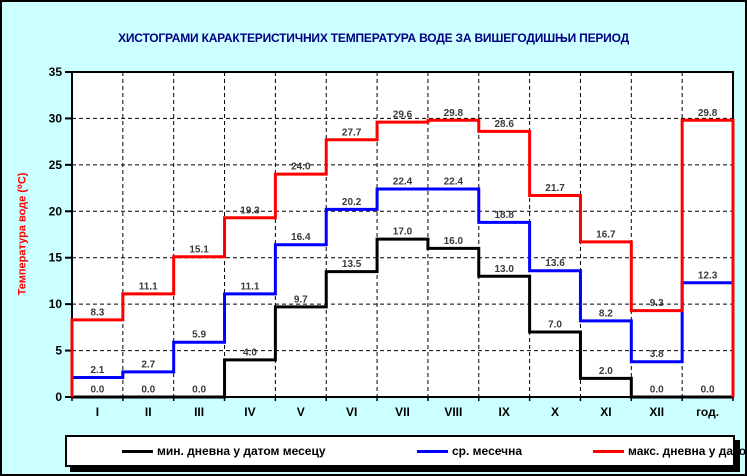 The height and width of the screenshot is (476, 747). What do you see at coordinates (58, 397) in the screenshot?
I see `y-tick-label: 0` at bounding box center [58, 397].